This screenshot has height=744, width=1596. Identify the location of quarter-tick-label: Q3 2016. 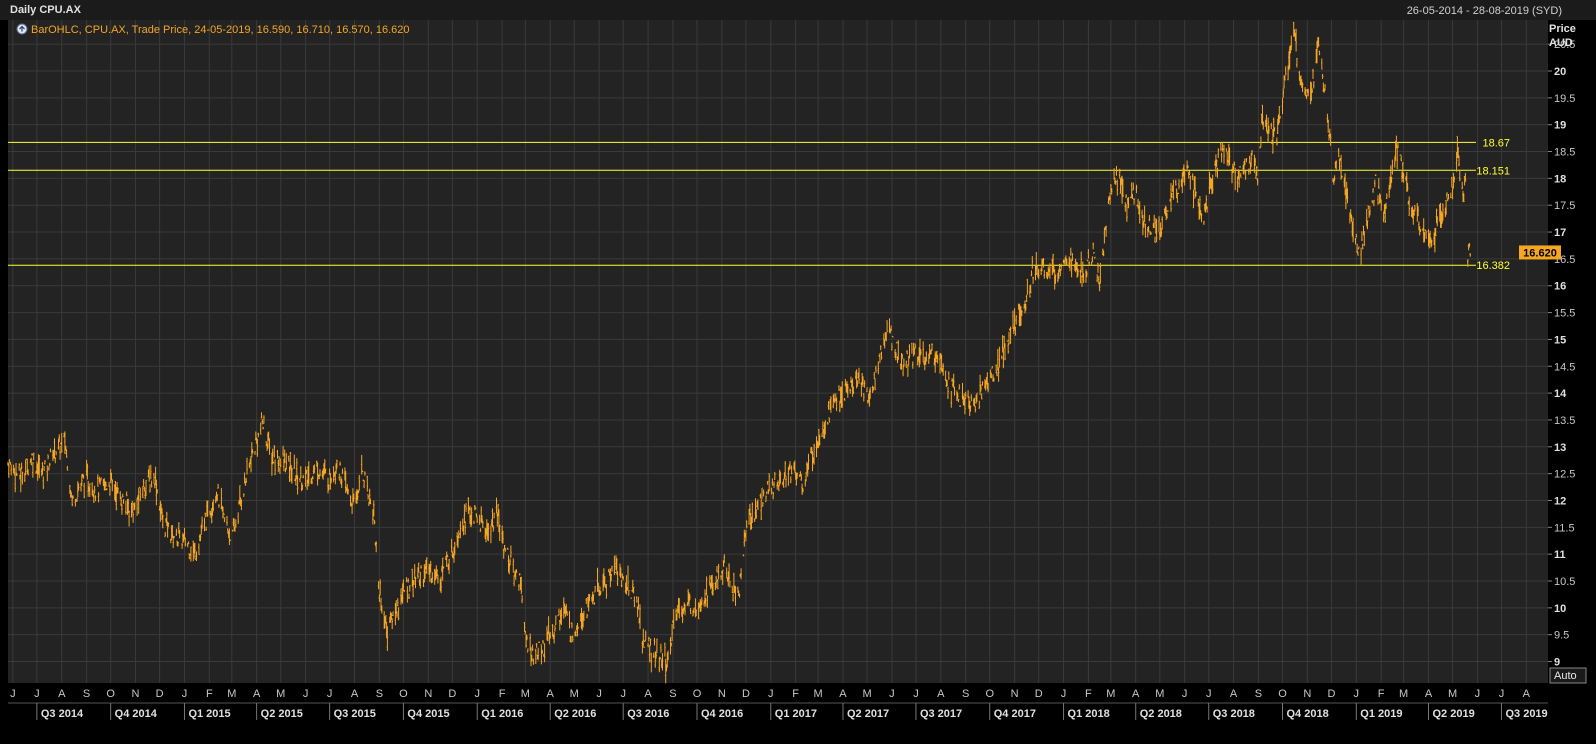
(648, 714).